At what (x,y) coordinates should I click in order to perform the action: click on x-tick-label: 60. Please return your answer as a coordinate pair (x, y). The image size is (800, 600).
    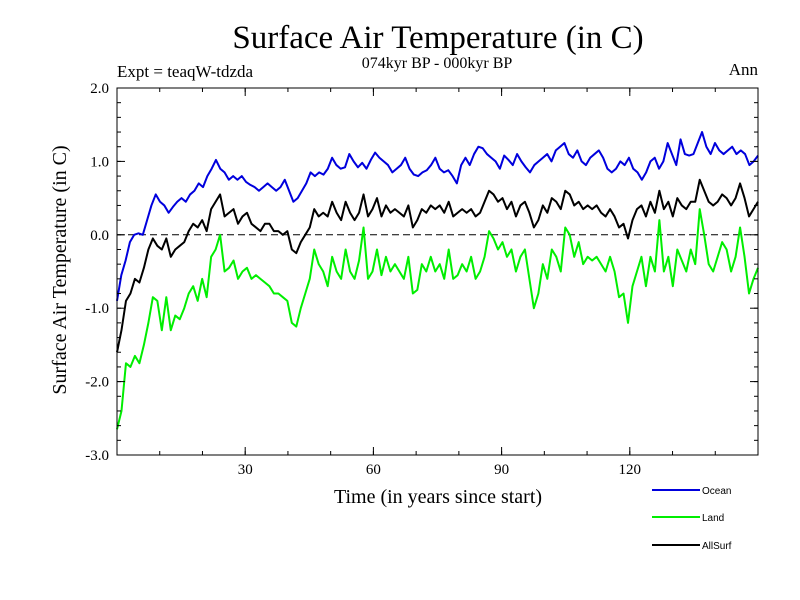
    Looking at the image, I should click on (373, 470).